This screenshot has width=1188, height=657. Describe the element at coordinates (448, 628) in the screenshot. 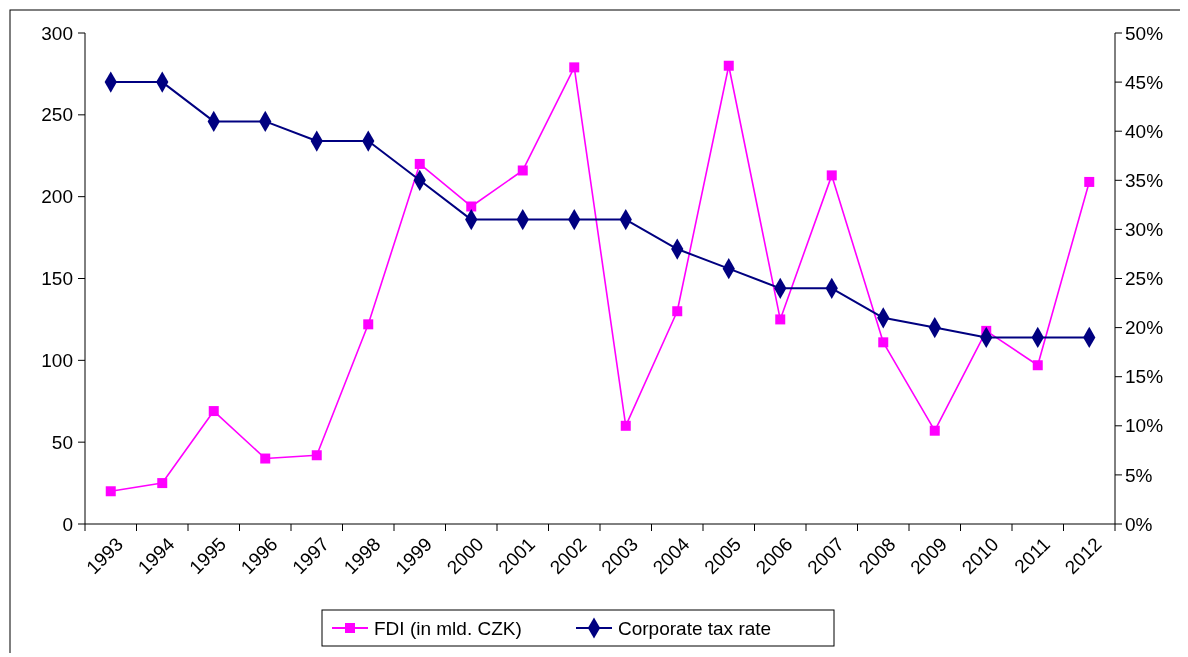

I see `legend-label: FDI (in mld. CZK)` at that location.